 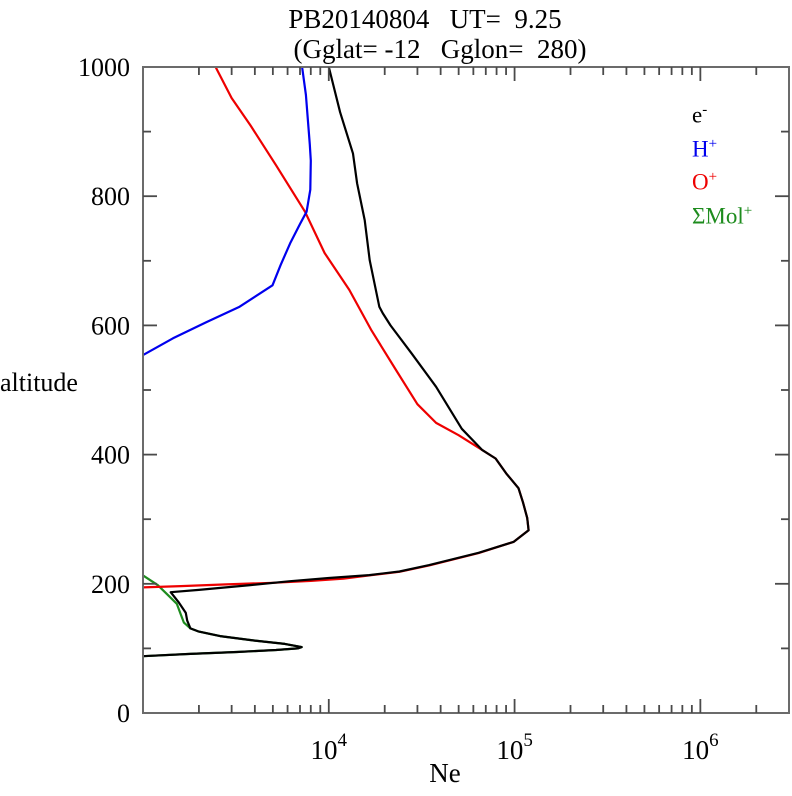 I want to click on y-axis-label: altitude, so click(x=39, y=382).